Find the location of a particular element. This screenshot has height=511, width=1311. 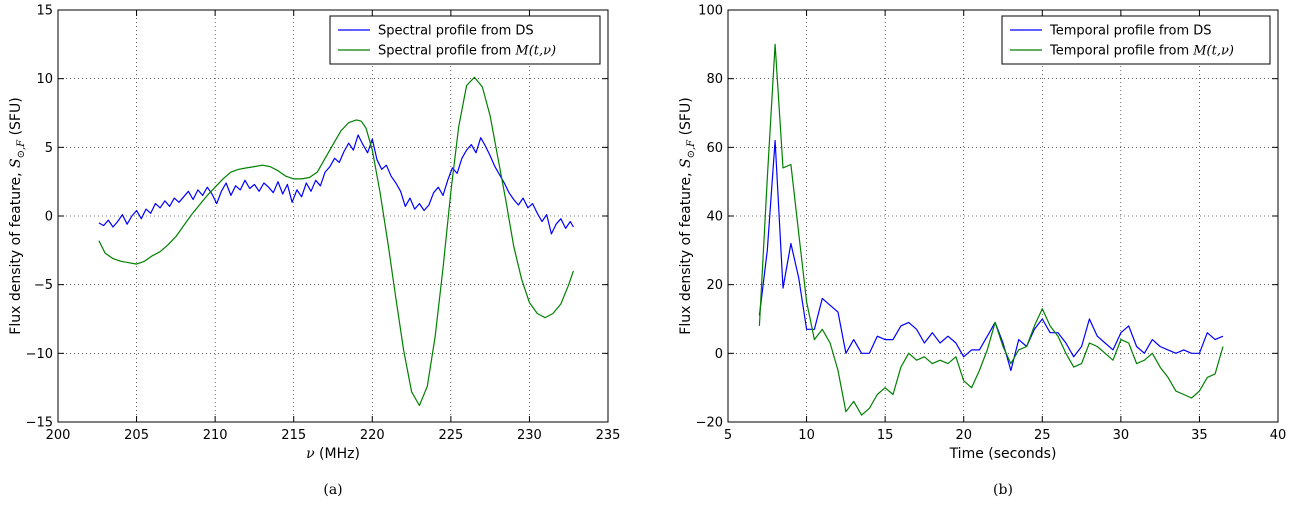

y-tick-label: −10 is located at coordinates (39, 354).